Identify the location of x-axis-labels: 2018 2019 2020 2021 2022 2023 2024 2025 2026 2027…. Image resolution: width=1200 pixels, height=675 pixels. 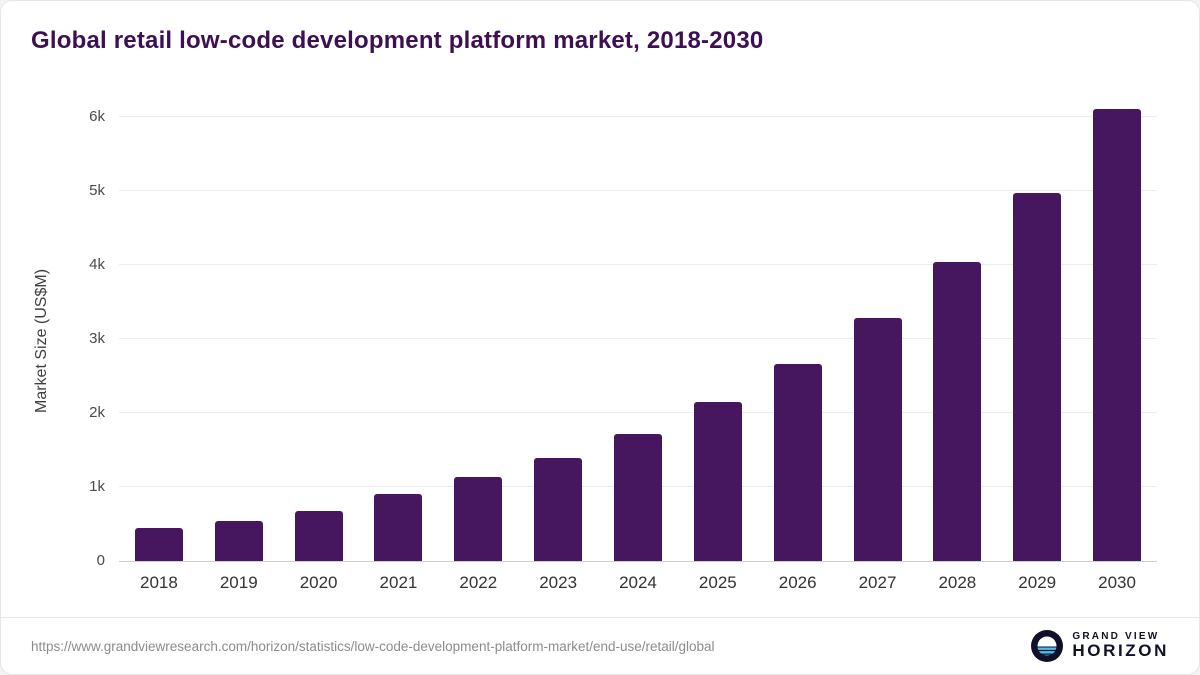
(638, 583).